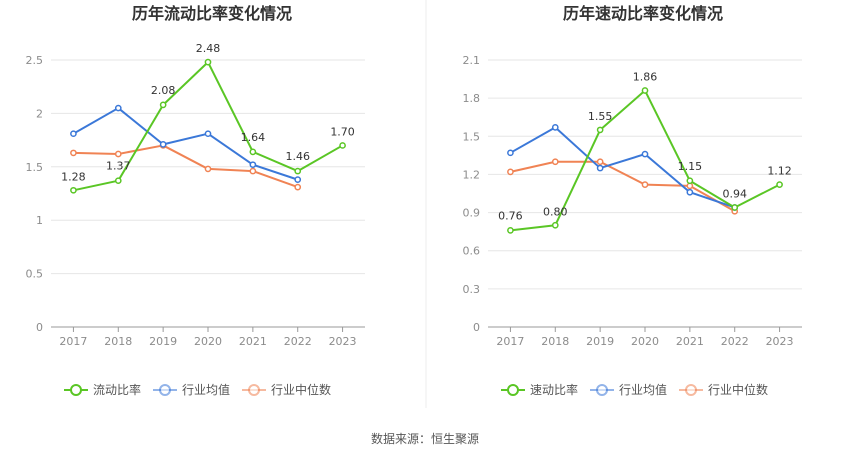 This screenshot has height=459, width=850. What do you see at coordinates (163, 341) in the screenshot?
I see `x-tick-label: 2019` at bounding box center [163, 341].